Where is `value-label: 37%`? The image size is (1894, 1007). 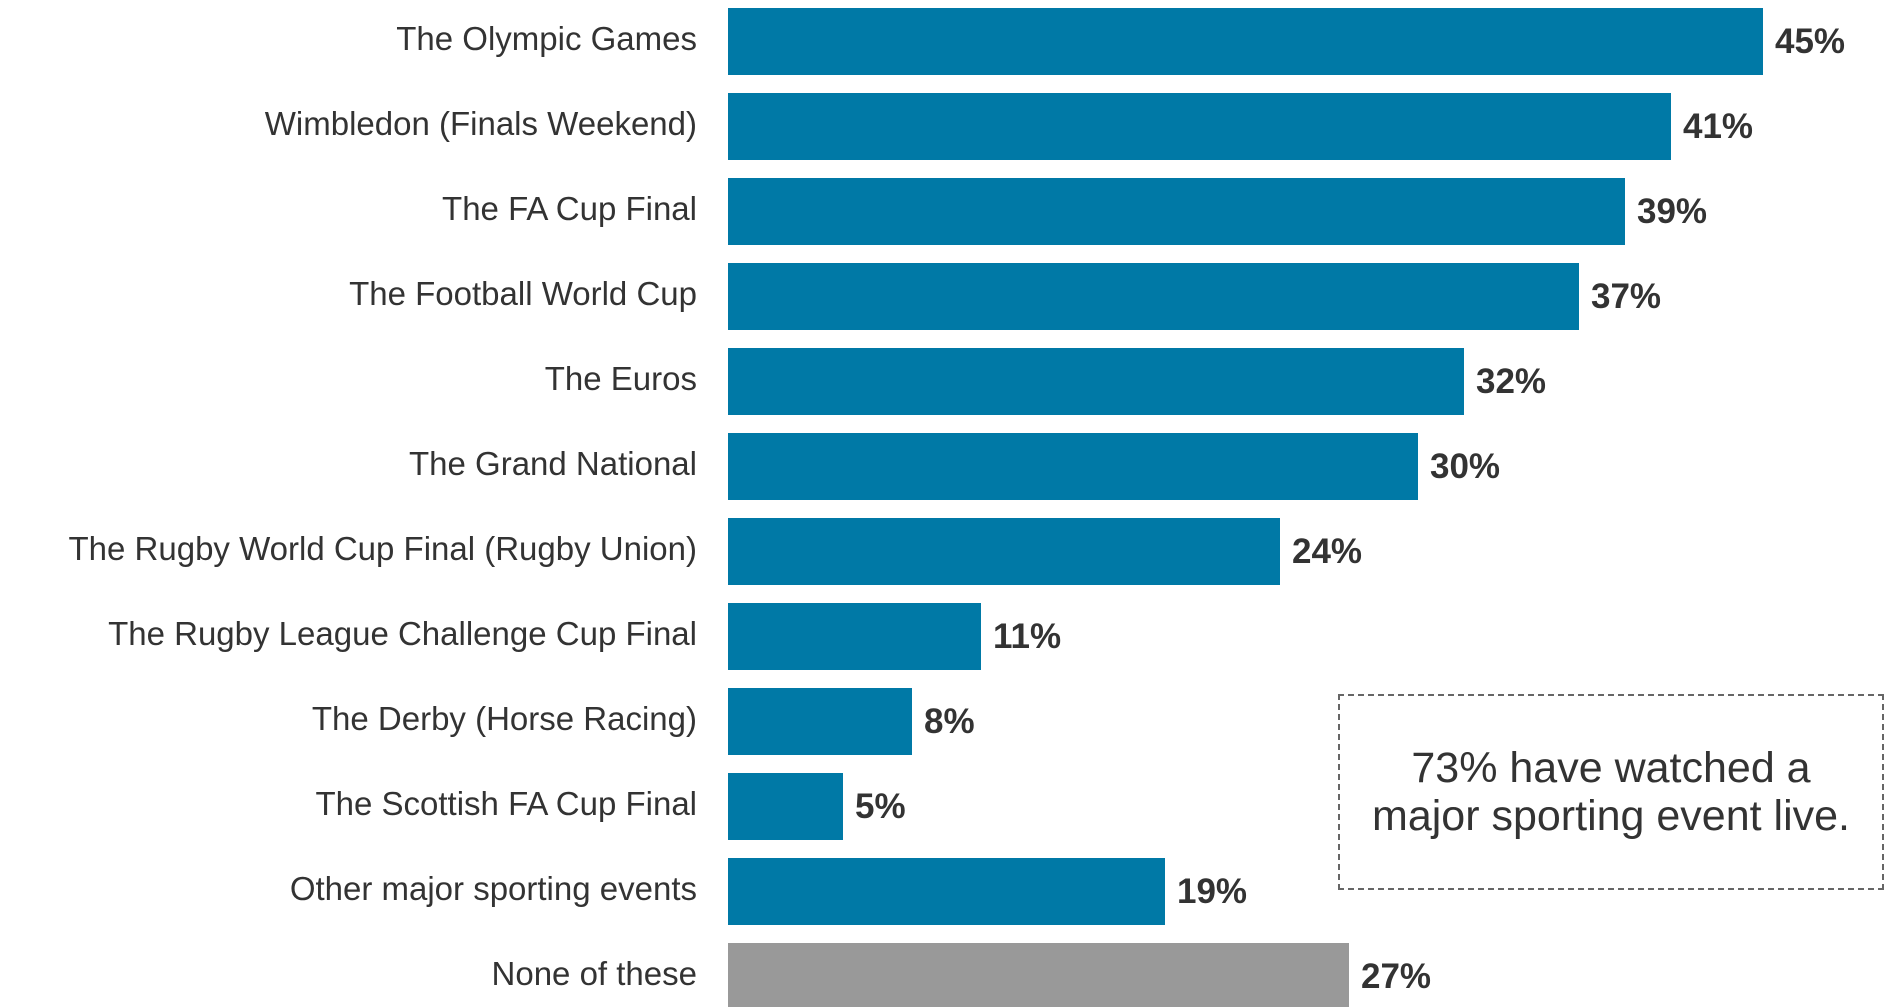 value-label: 37% is located at coordinates (1626, 296).